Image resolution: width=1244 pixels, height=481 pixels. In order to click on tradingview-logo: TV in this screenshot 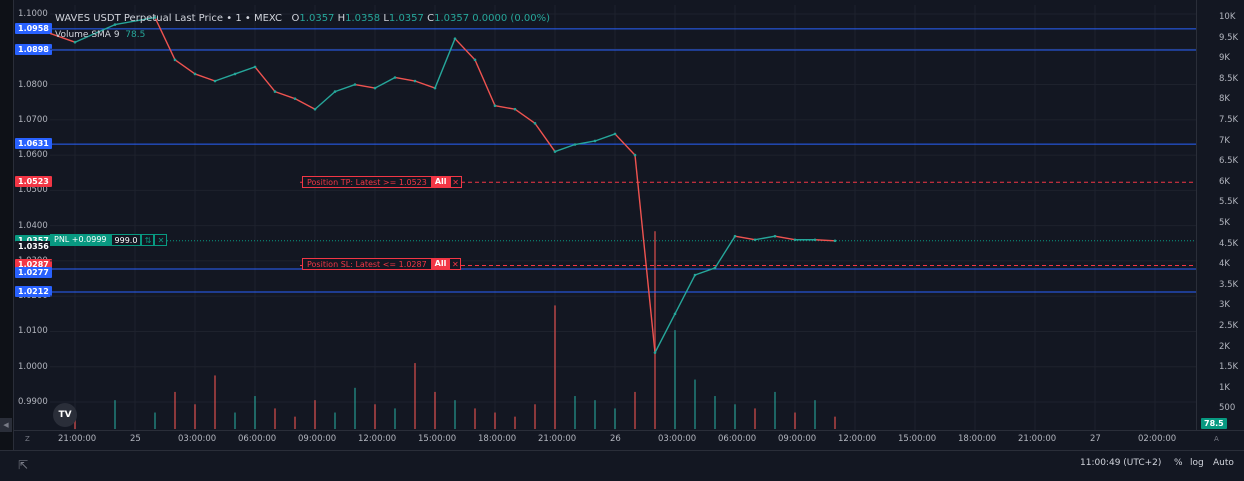, I will do `click(65, 415)`.